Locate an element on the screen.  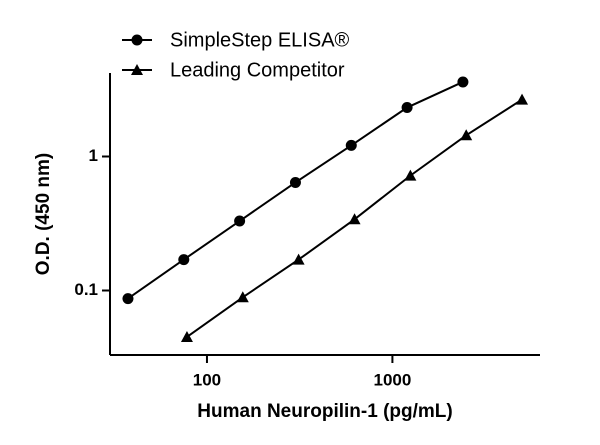
x-tick-label: 1000 is located at coordinates (392, 379).